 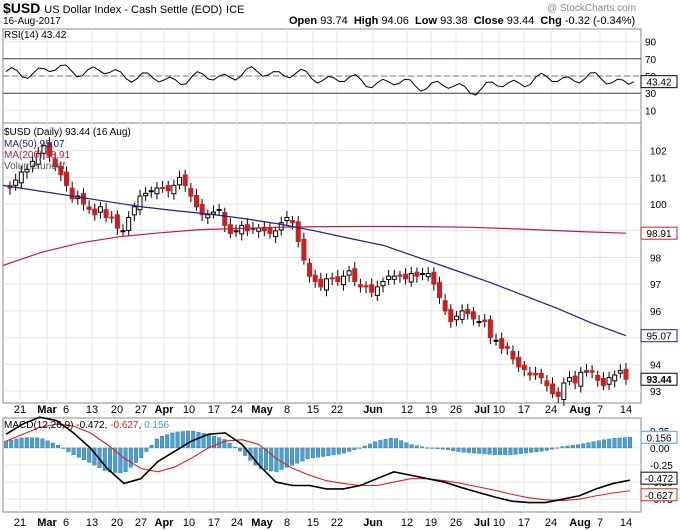 I want to click on x-tick-label-bottom: Aug, so click(x=579, y=523).